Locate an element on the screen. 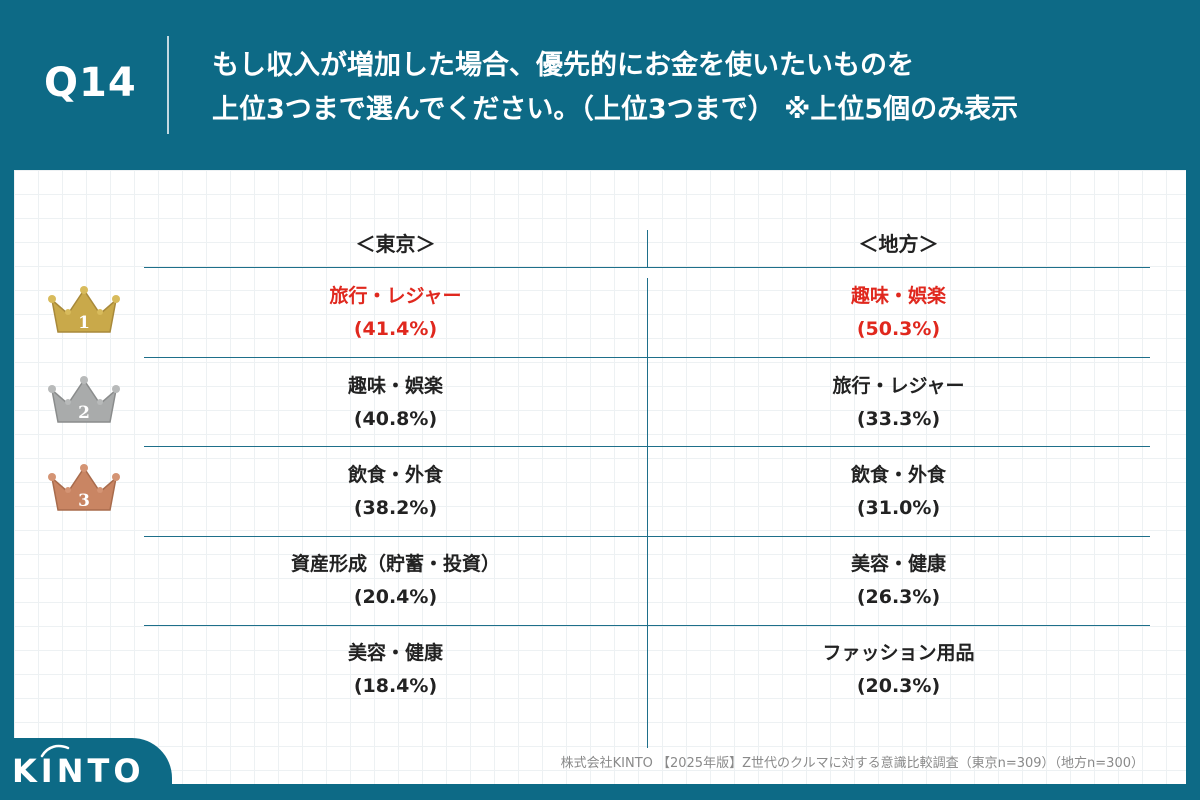 Image resolution: width=1200 pixels, height=800 pixels. header-divider-line is located at coordinates (647, 249).